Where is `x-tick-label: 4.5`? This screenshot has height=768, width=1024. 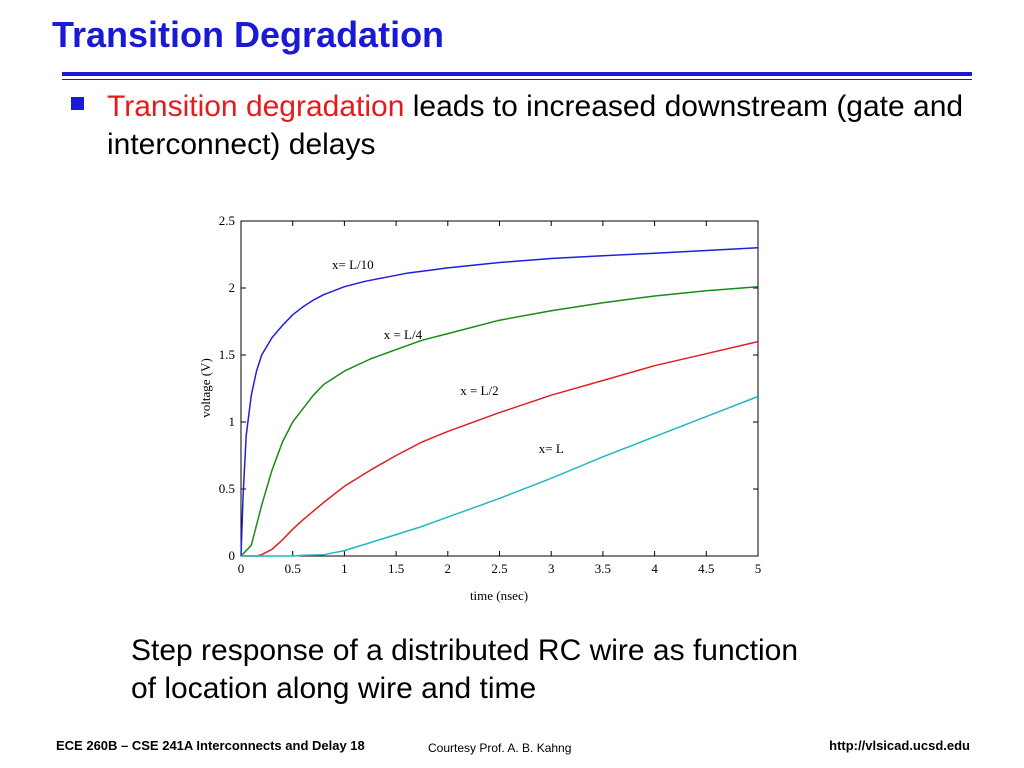
x-tick-label: 4.5 is located at coordinates (706, 568).